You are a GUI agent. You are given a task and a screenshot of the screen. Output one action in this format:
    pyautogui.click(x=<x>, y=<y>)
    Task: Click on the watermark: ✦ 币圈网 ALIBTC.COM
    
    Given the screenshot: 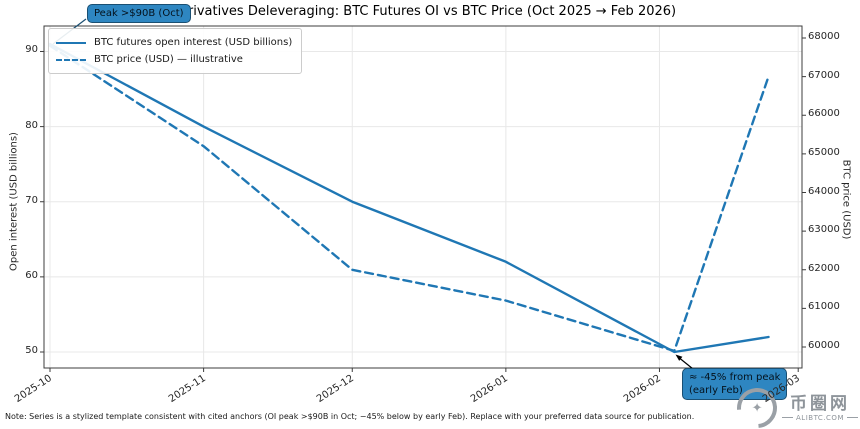 What is the action you would take?
    pyautogui.click(x=793, y=404)
    